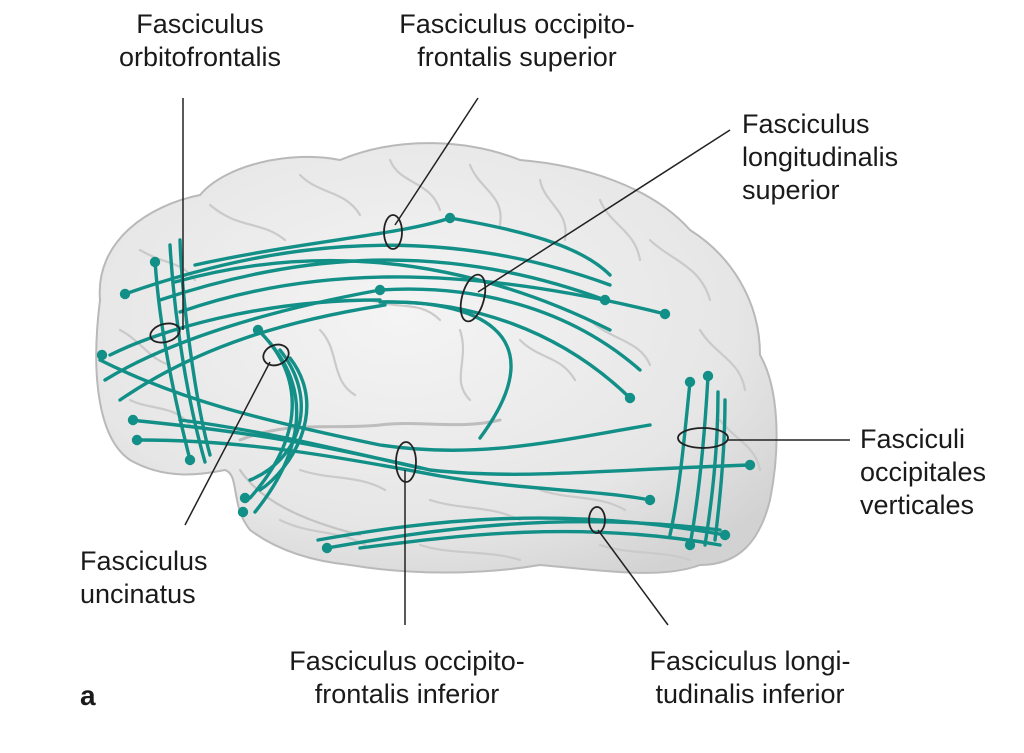 This screenshot has width=1024, height=753. What do you see at coordinates (708, 376) in the screenshot?
I see `fiber-ov-2-start-dot` at bounding box center [708, 376].